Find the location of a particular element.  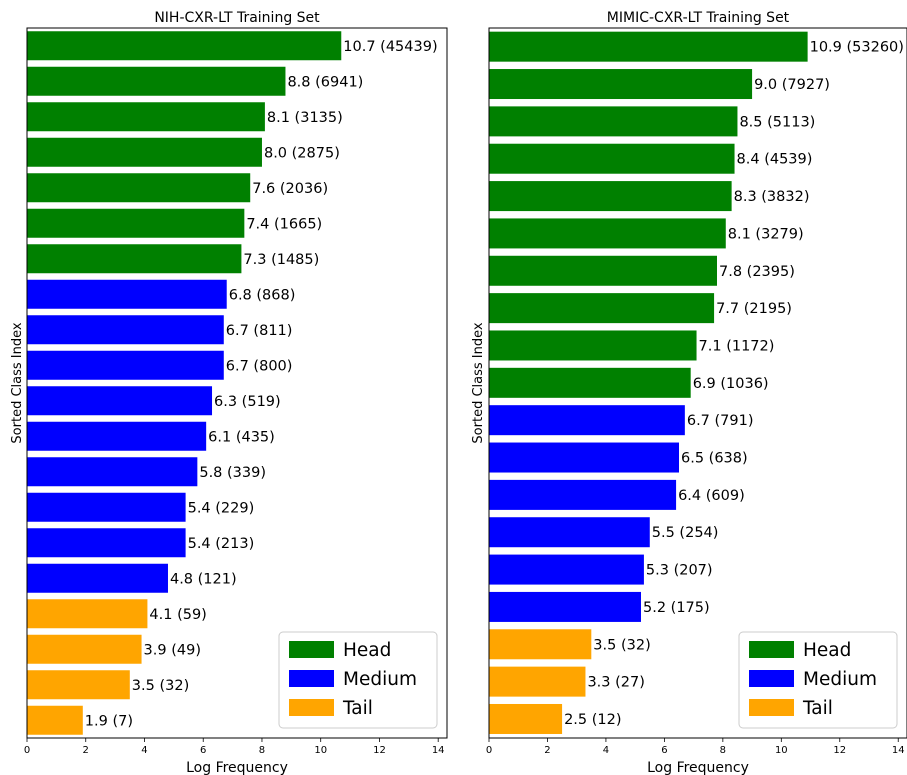

bar-value-label: 3.9 (49) is located at coordinates (172, 650).